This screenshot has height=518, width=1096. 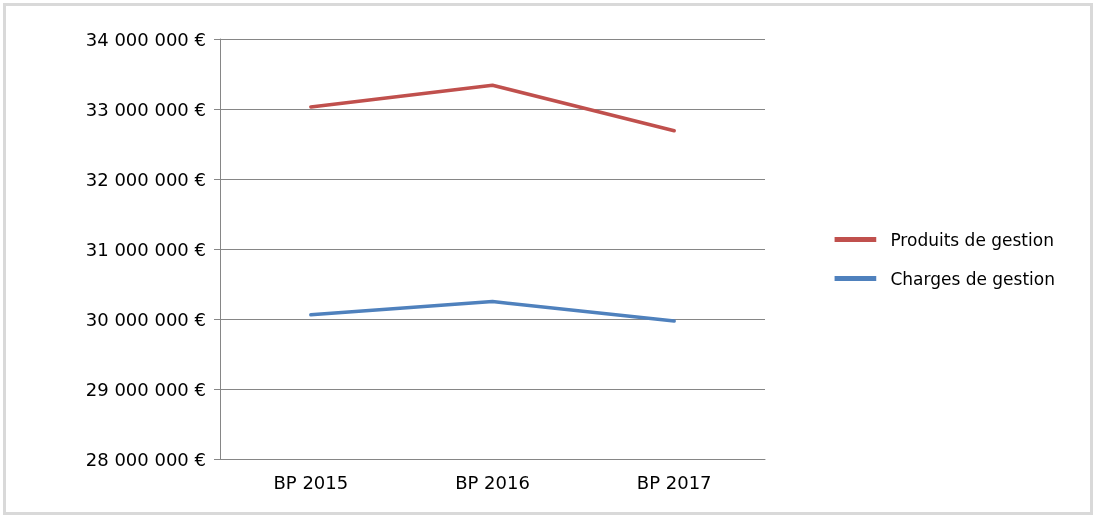 What do you see at coordinates (145, 109) in the screenshot?
I see `y-tick-label: 33 000 000 €` at bounding box center [145, 109].